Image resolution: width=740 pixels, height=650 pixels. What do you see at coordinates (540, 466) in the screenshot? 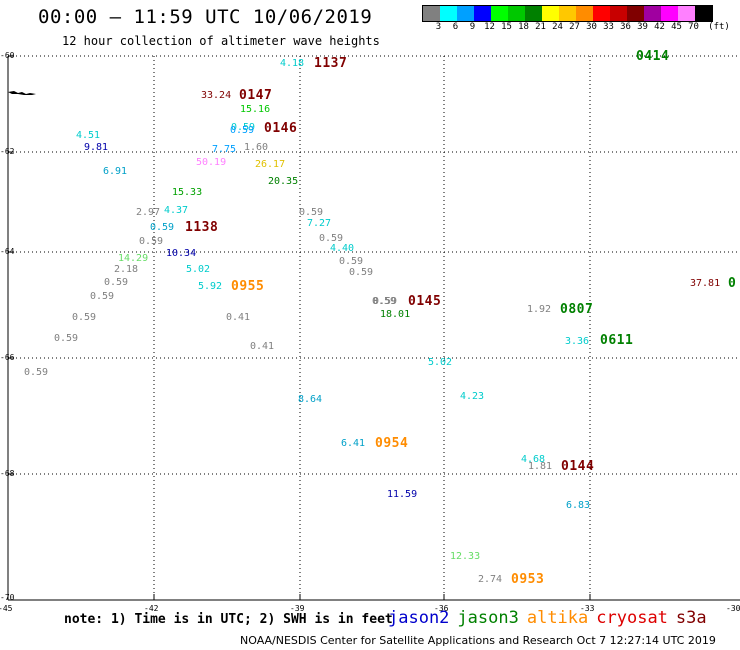
I see `swh-observation: 1.81` at bounding box center [540, 466].